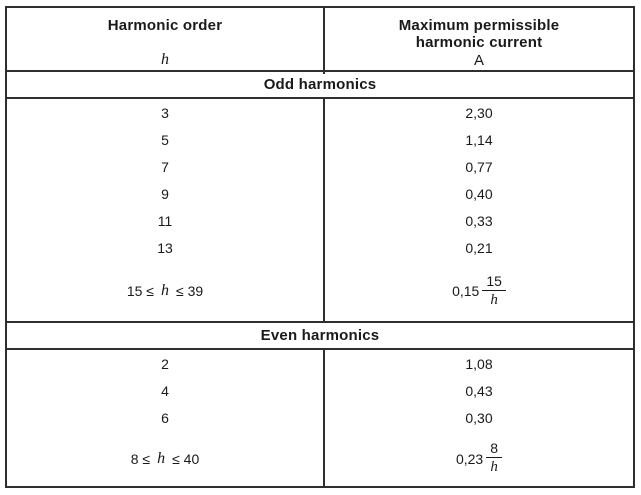  I want to click on current-value-cell: 1,14, so click(479, 139).